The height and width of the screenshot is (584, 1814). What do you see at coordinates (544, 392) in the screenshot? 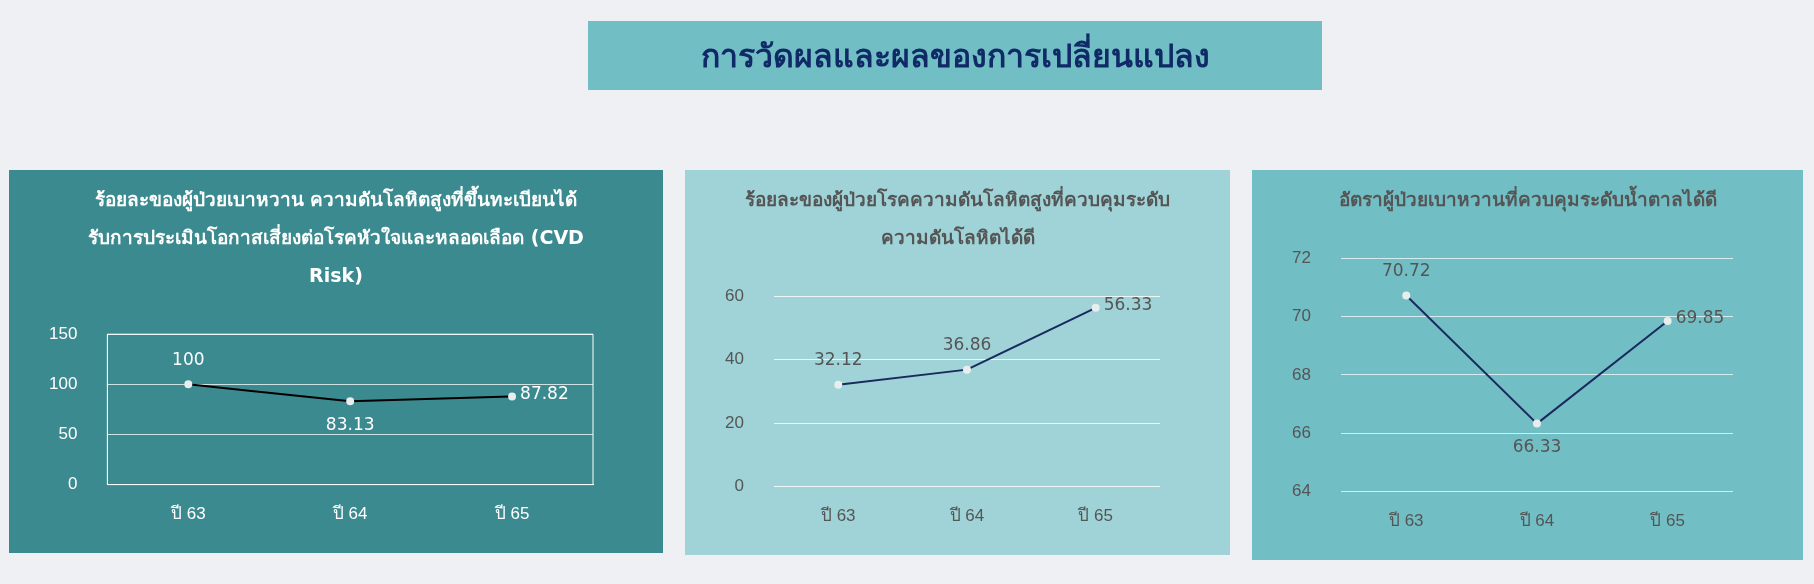
I see `data-label: 87.82` at bounding box center [544, 392].